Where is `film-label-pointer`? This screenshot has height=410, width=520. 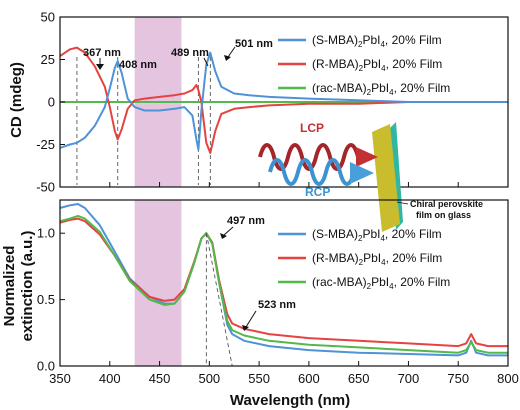
film-label-pointer is located at coordinates (402, 203).